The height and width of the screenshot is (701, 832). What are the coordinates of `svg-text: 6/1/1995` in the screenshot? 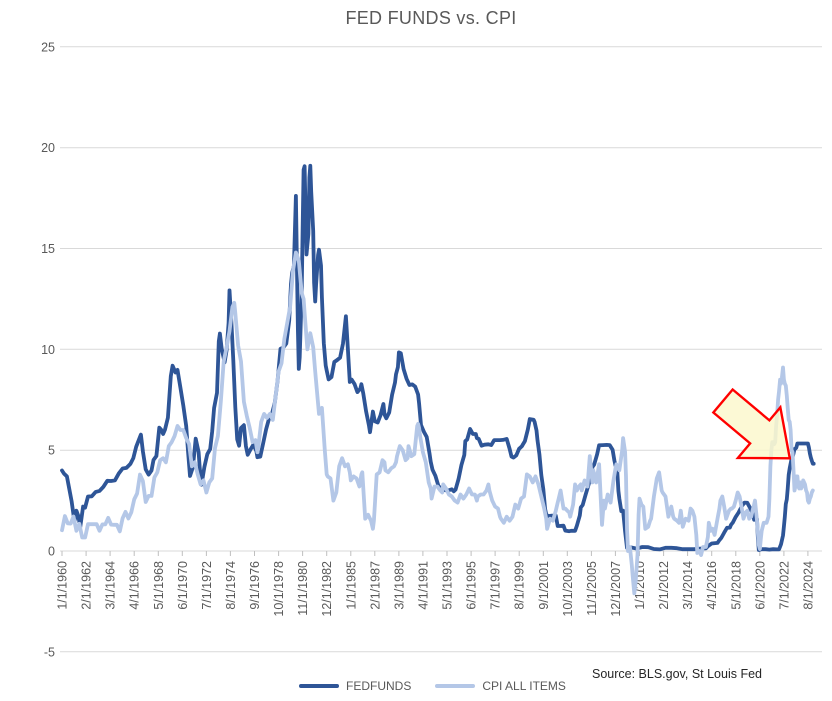 It's located at (472, 585).